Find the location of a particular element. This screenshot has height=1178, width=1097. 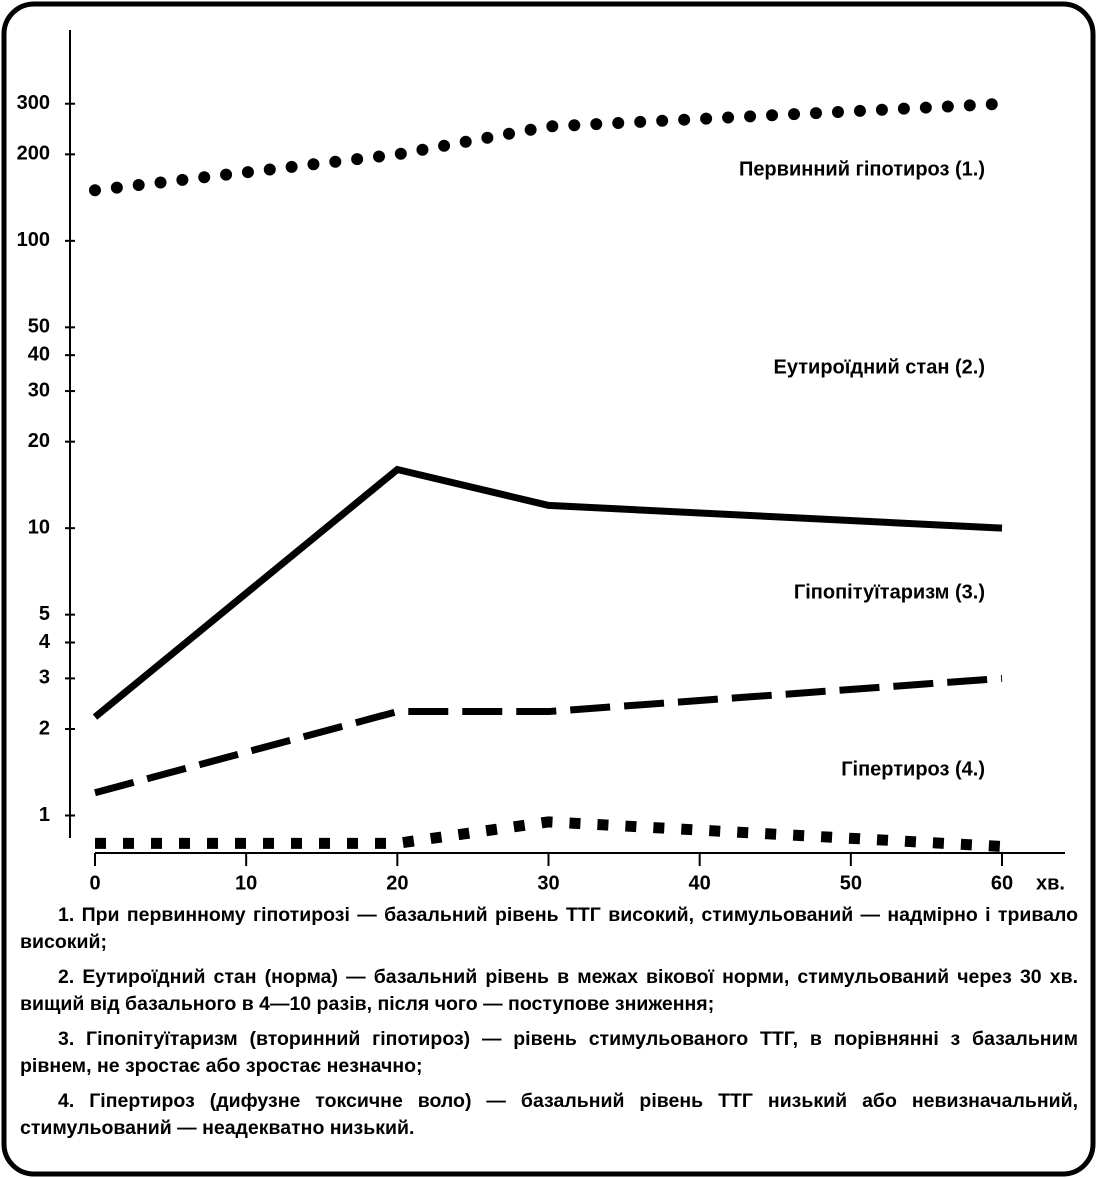

y-tick-label: 20 is located at coordinates (39, 441).